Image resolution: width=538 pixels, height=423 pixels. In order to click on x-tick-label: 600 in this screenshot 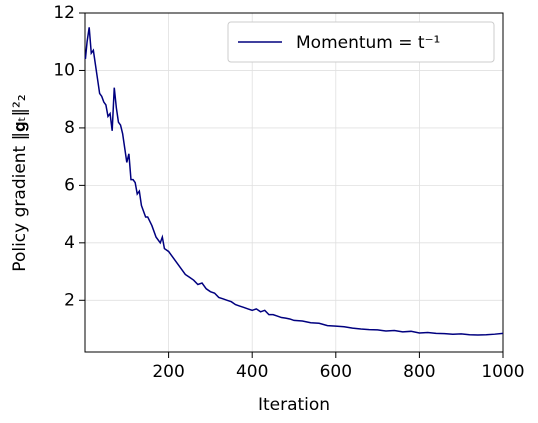, I will do `click(336, 372)`.